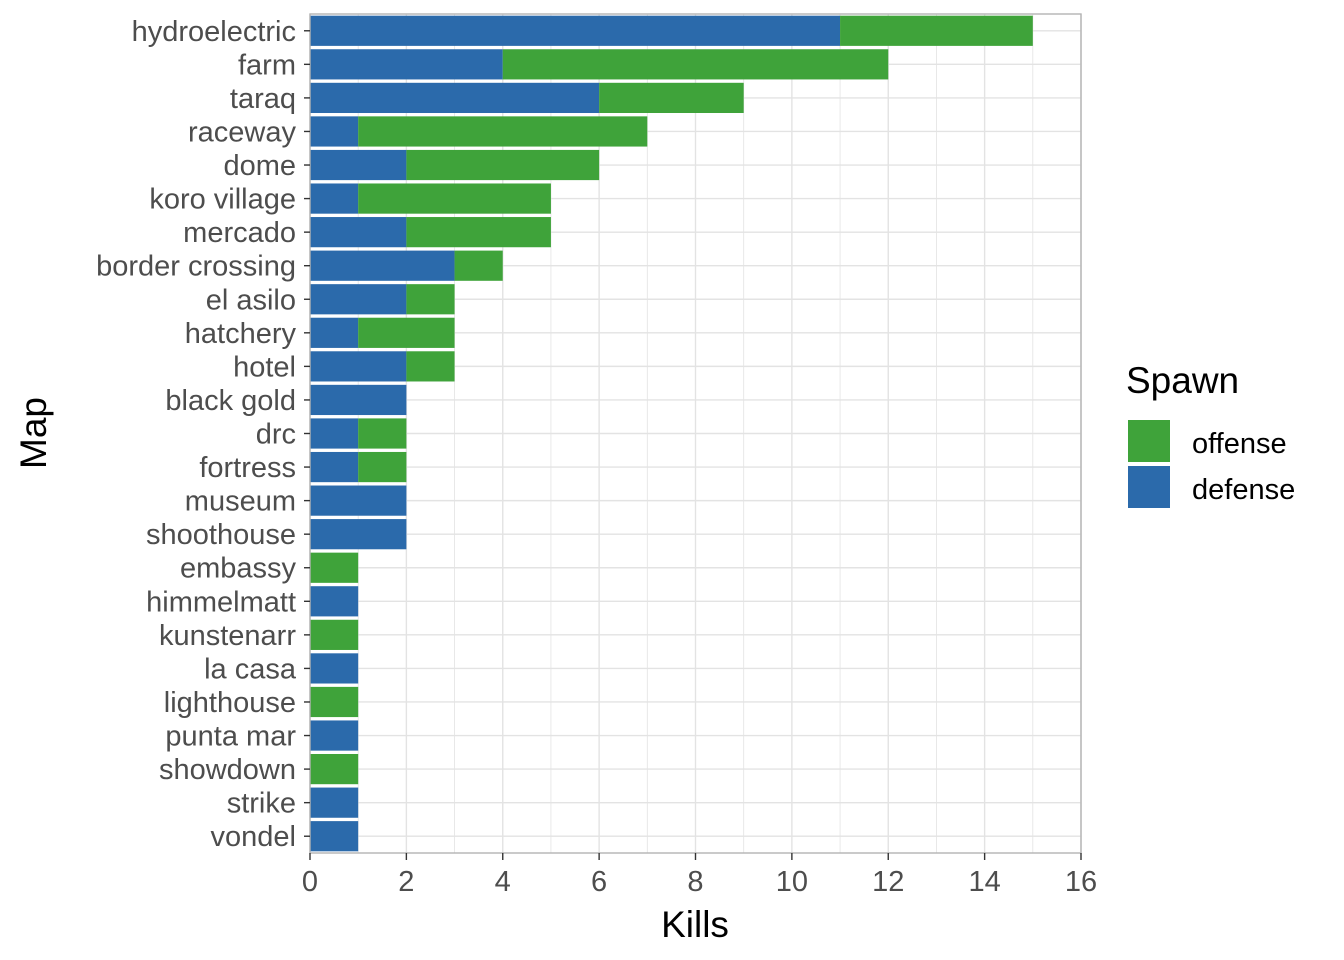 The image size is (1344, 960). Describe the element at coordinates (221, 602) in the screenshot. I see `y-tick-label: himmelmatt` at that location.